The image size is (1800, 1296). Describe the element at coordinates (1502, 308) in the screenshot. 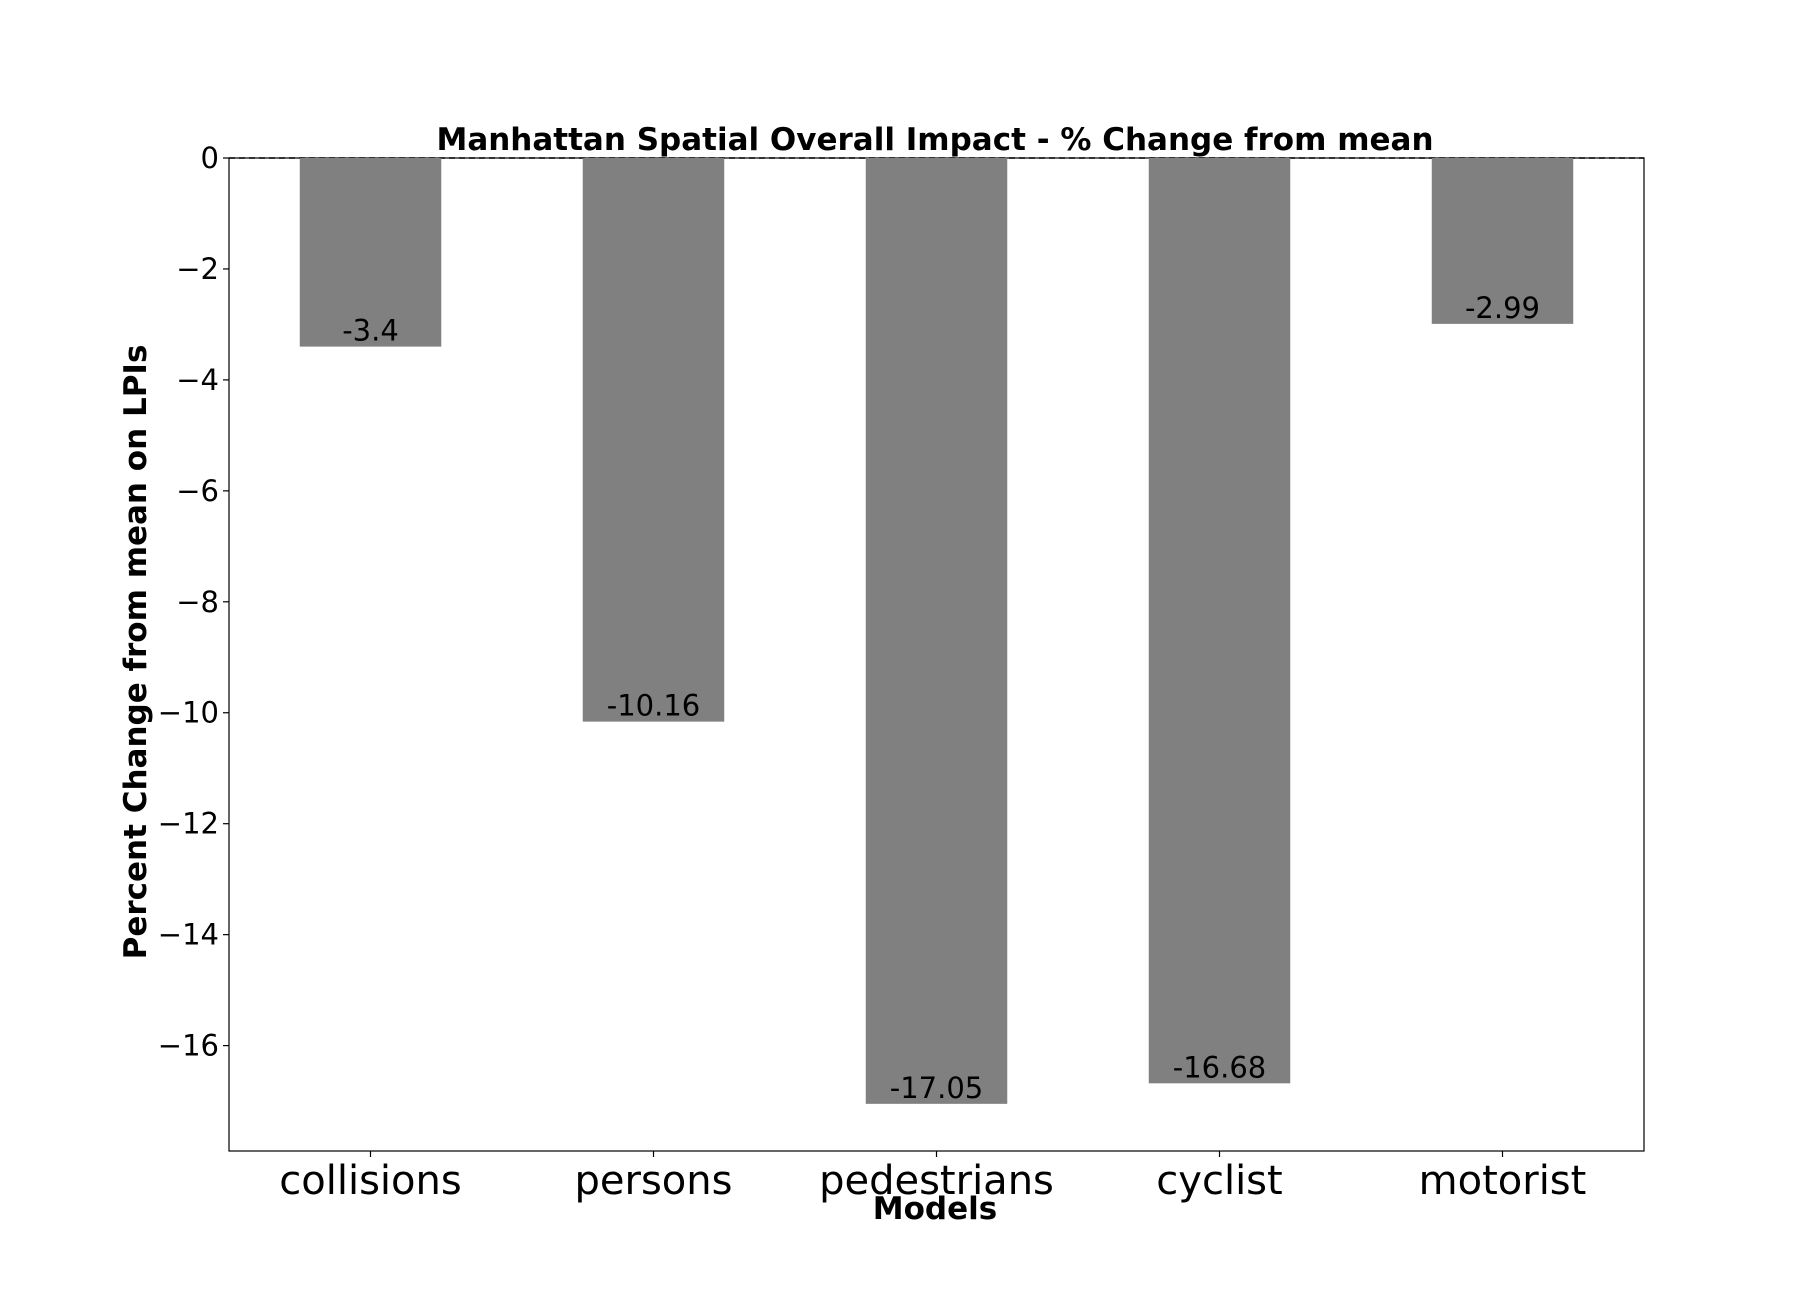

I see `bar-value-label: -2.99` at that location.